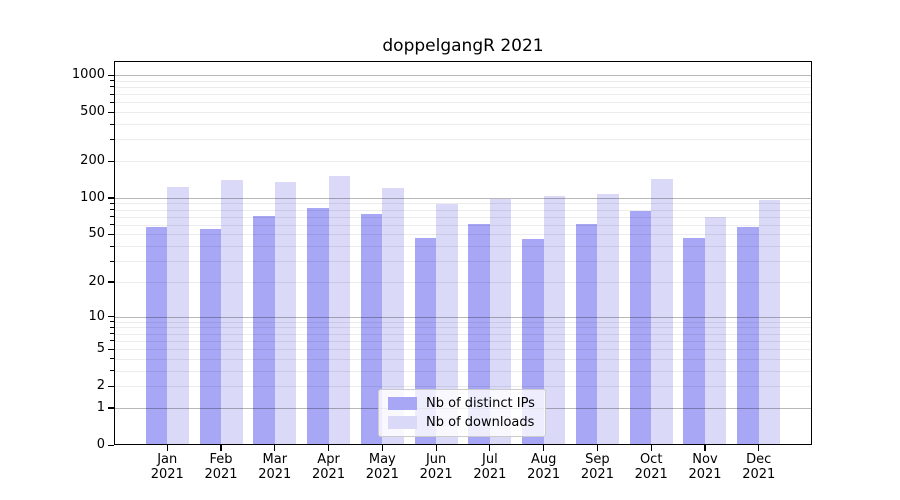 The width and height of the screenshot is (900, 500). Describe the element at coordinates (402, 422) in the screenshot. I see `legend-swatch-downloads` at that location.